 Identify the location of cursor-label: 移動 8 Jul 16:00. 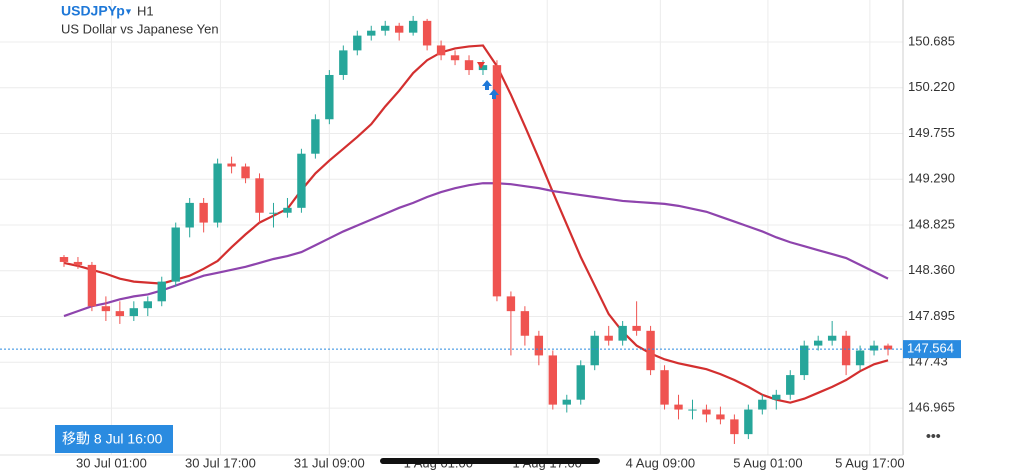
(112, 439).